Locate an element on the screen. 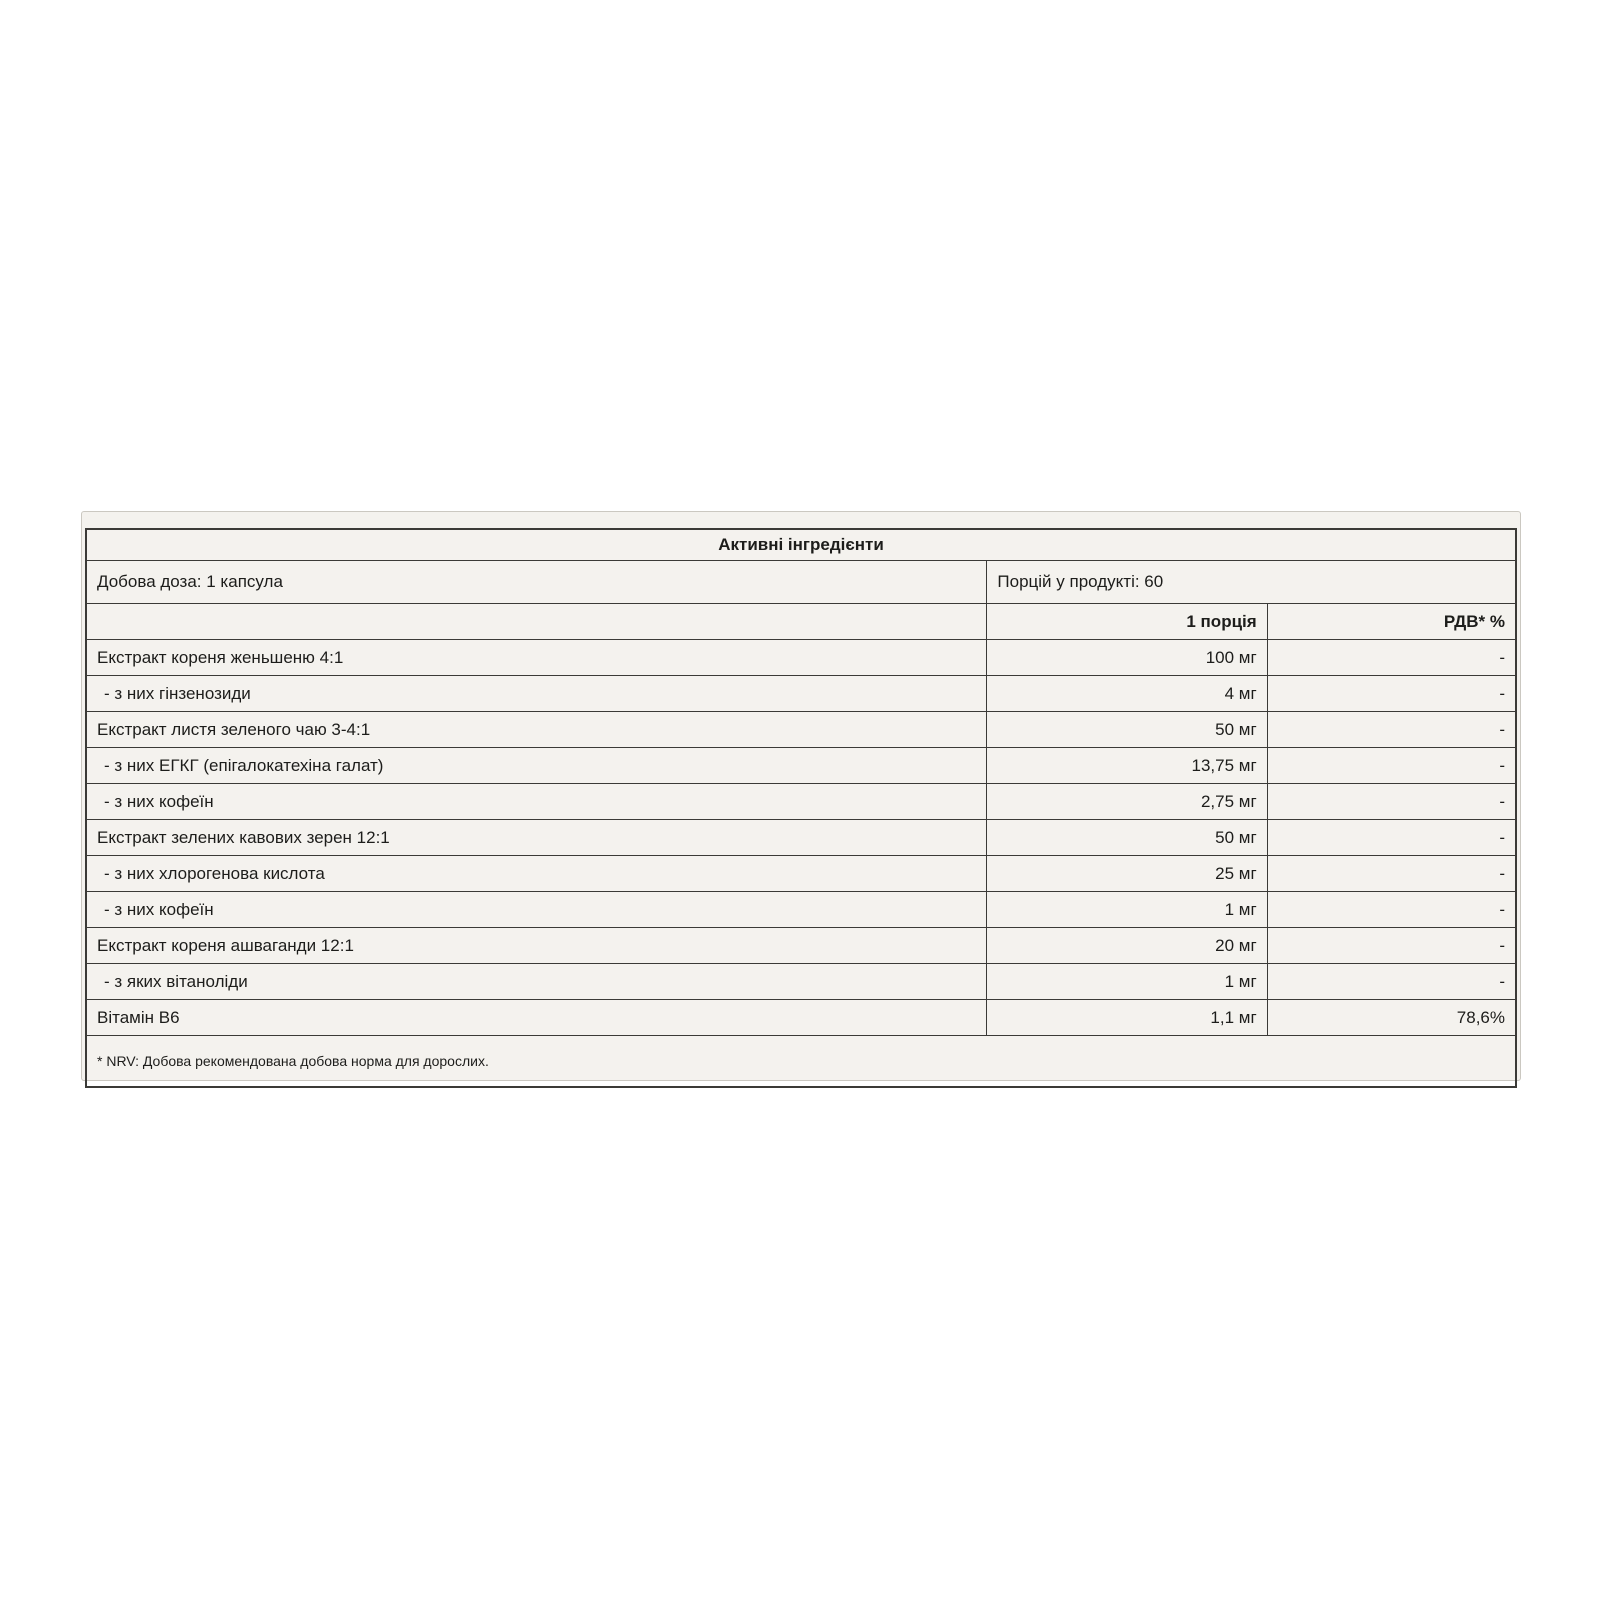 The width and height of the screenshot is (1600, 1600). table-row: - з них хлорогенова кислота 25 мг - is located at coordinates (801, 873).